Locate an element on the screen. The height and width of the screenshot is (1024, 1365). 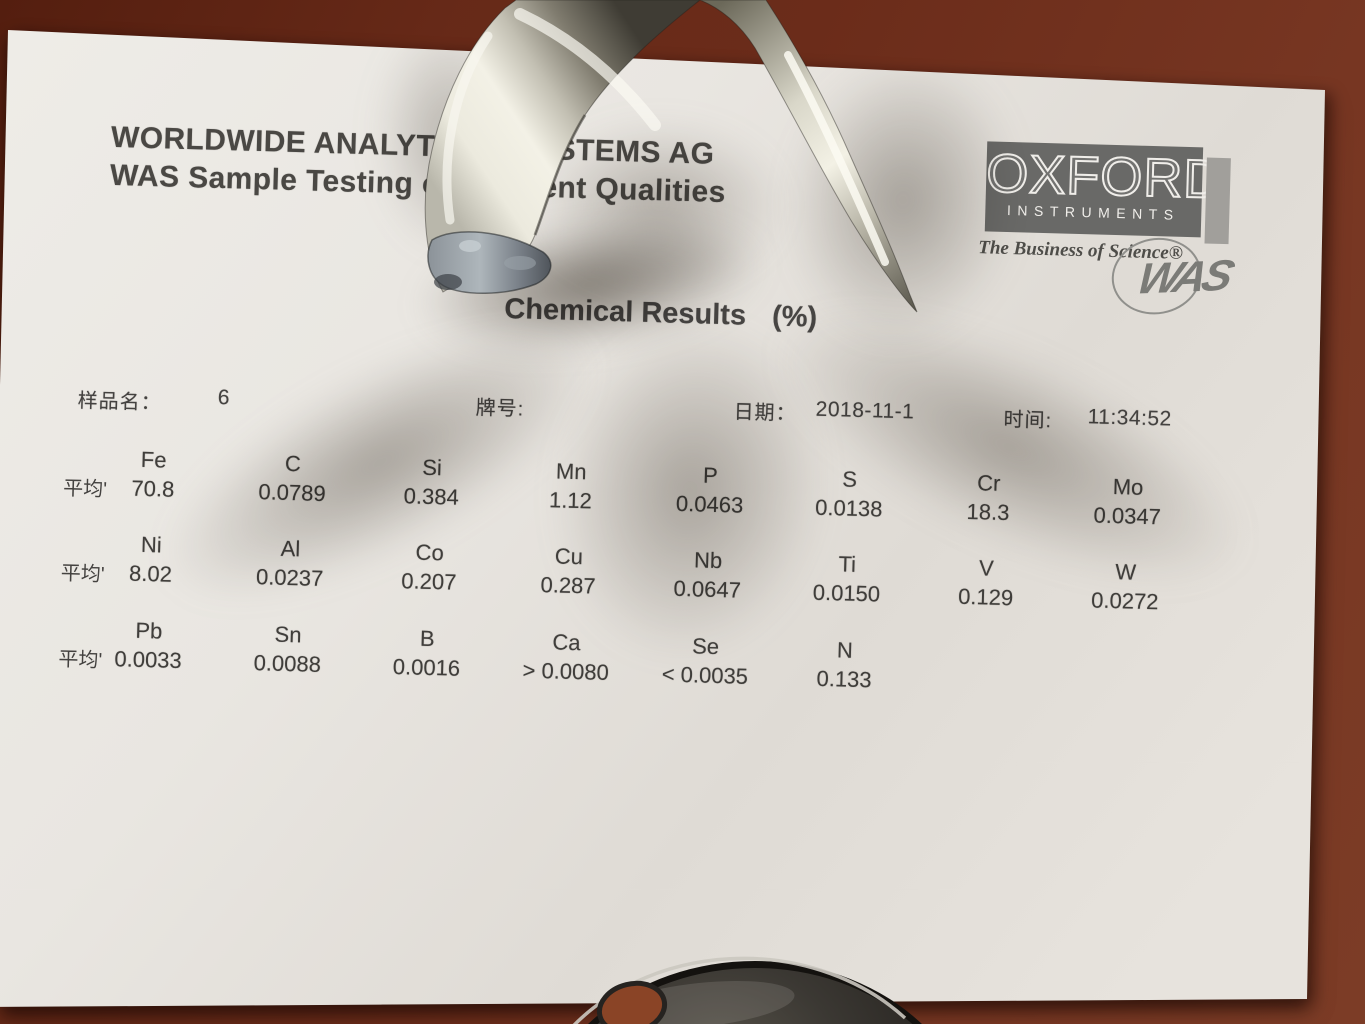
result-cell: N 0.133 is located at coordinates (844, 667).